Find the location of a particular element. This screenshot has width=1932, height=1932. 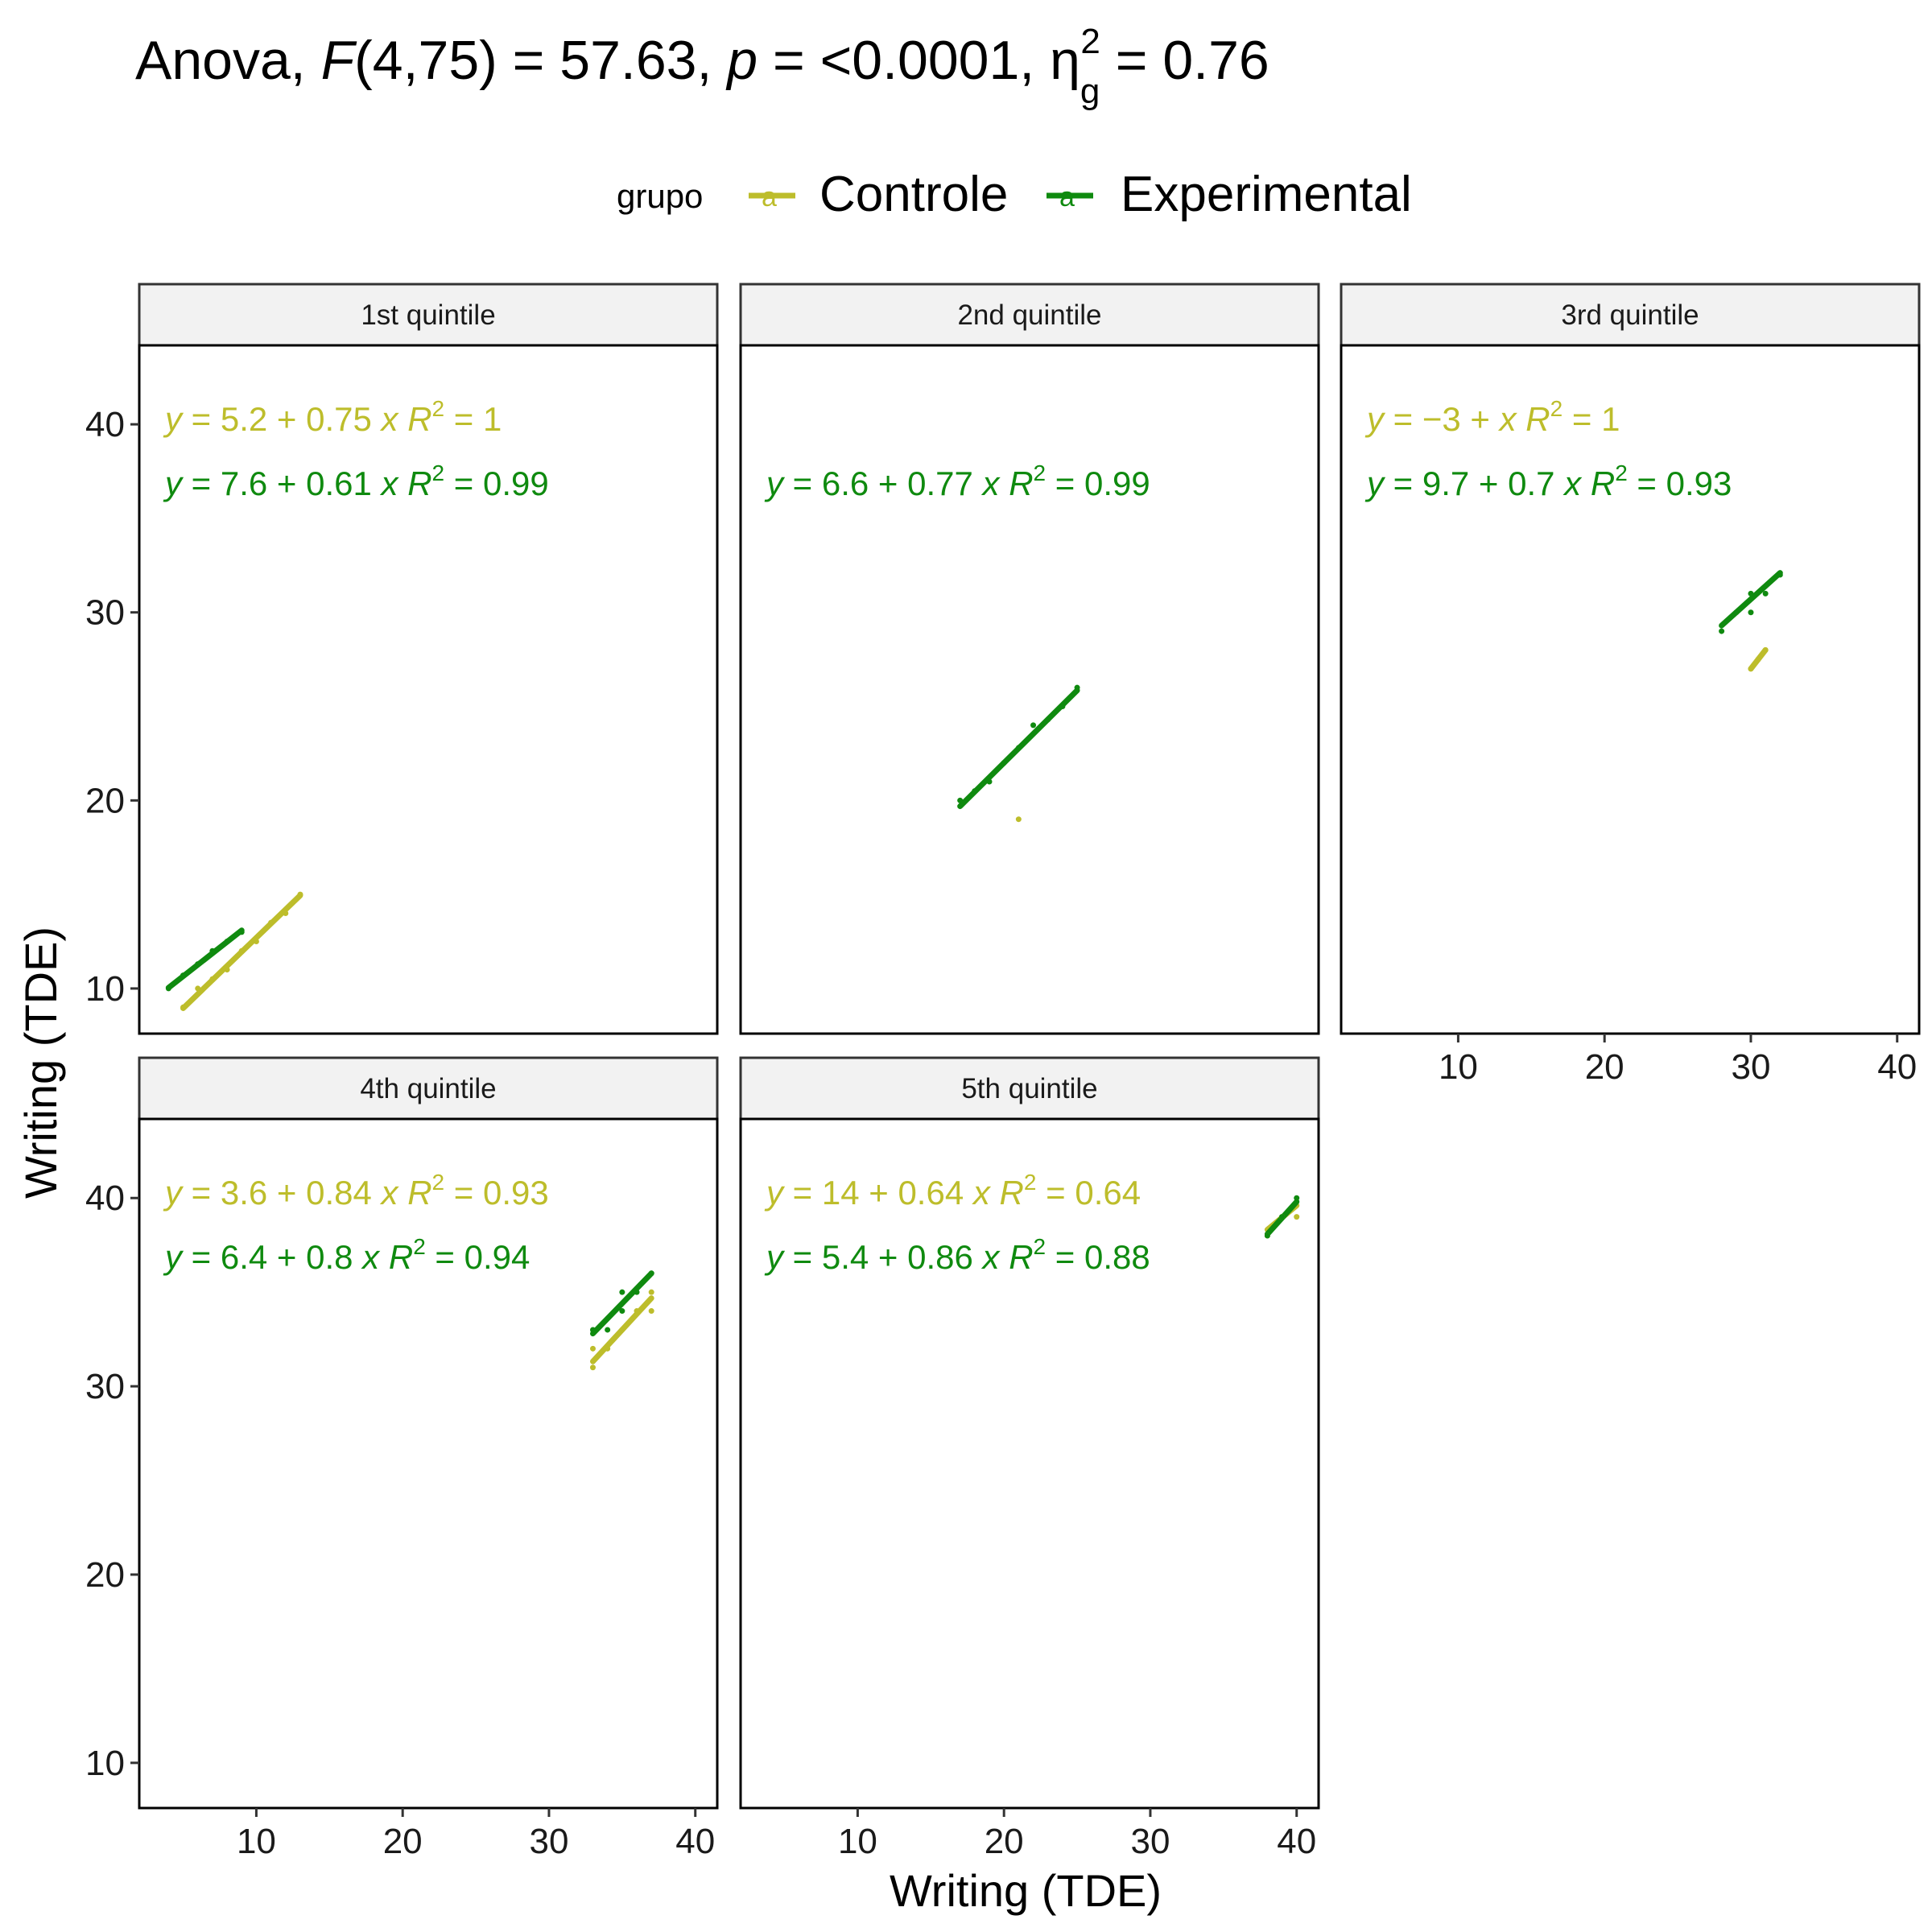

facet-strip-label: 2nd quintile is located at coordinates (1029, 315).